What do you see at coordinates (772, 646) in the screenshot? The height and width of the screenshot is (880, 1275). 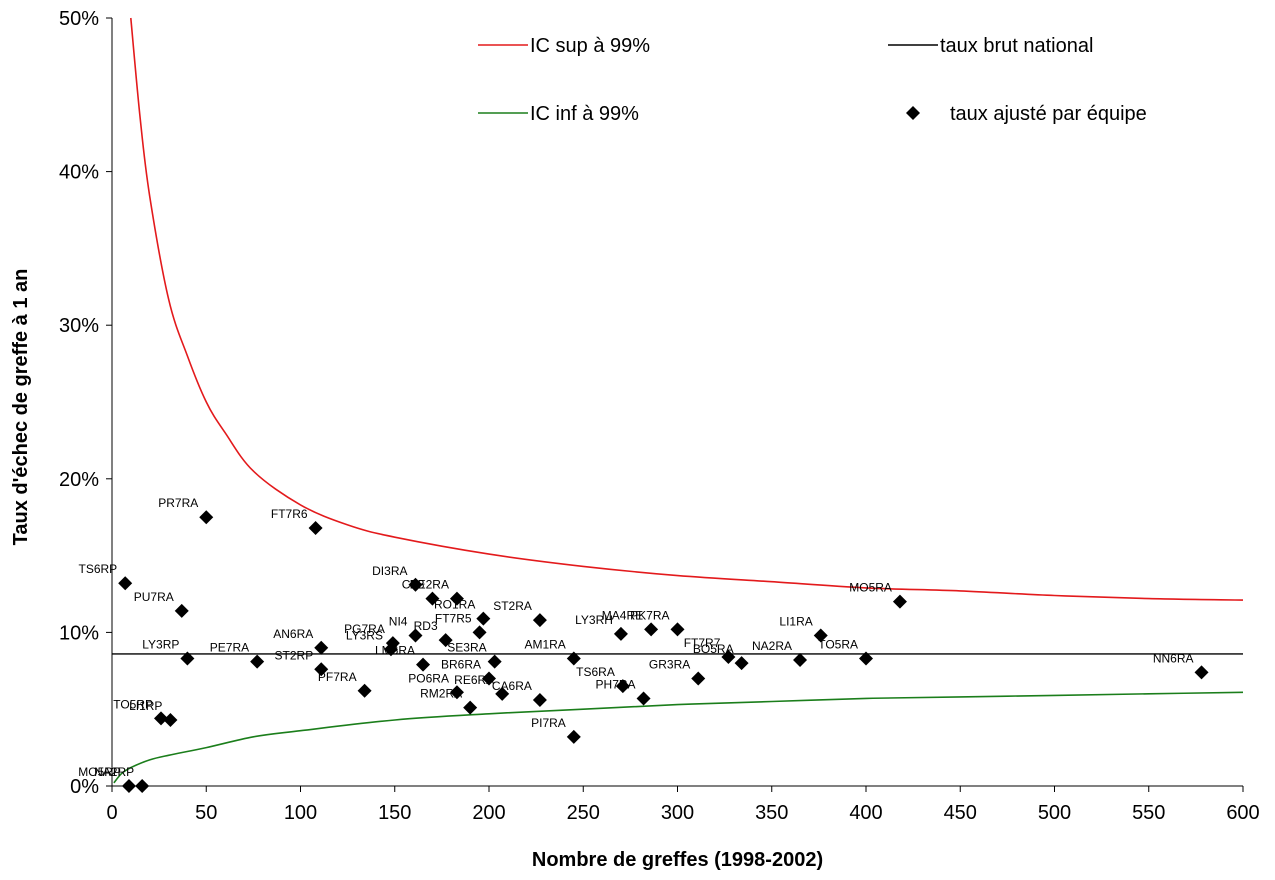 I see `team-point-label: NA2RA` at bounding box center [772, 646].